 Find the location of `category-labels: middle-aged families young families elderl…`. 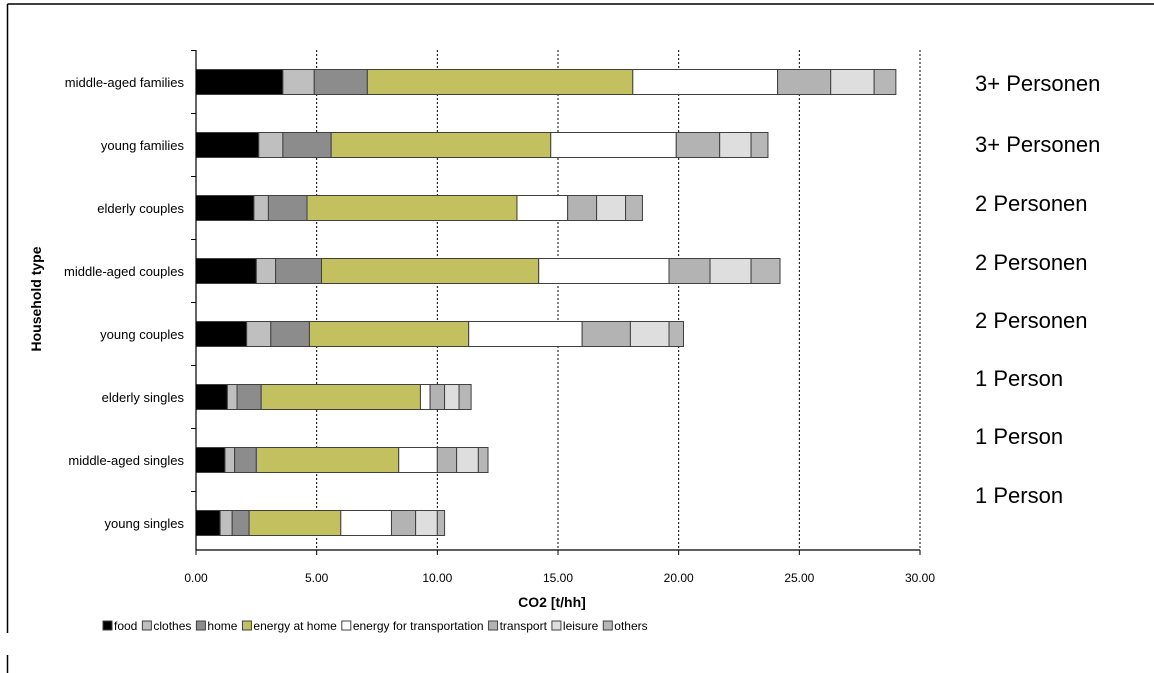

category-labels: middle-aged families young families elderl… is located at coordinates (124, 303).